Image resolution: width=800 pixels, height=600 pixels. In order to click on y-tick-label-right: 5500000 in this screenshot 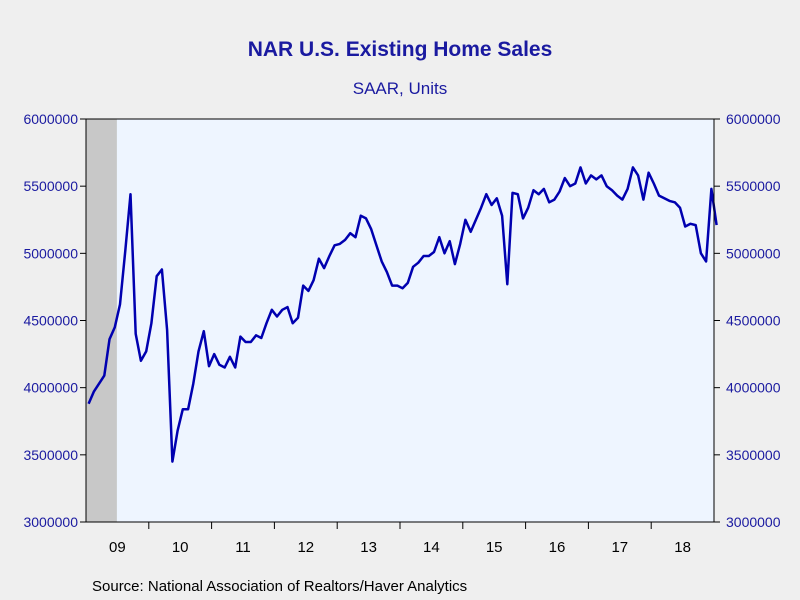, I will do `click(753, 186)`.